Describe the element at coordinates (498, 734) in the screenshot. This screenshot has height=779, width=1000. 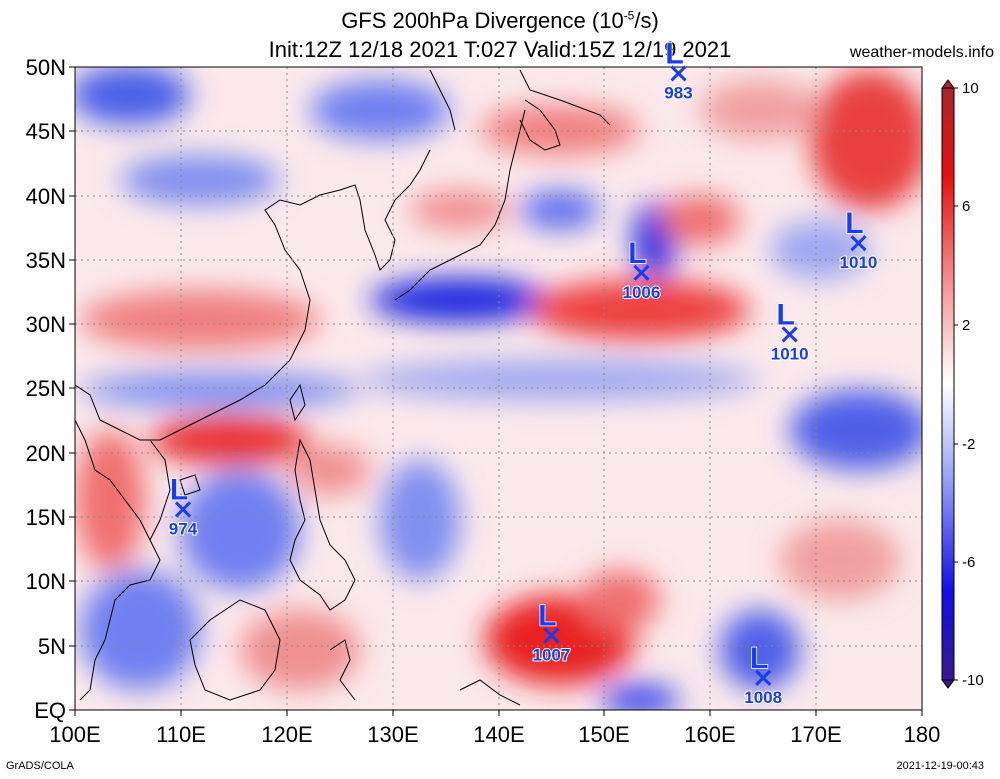
I see `lon-label: 140E` at that location.